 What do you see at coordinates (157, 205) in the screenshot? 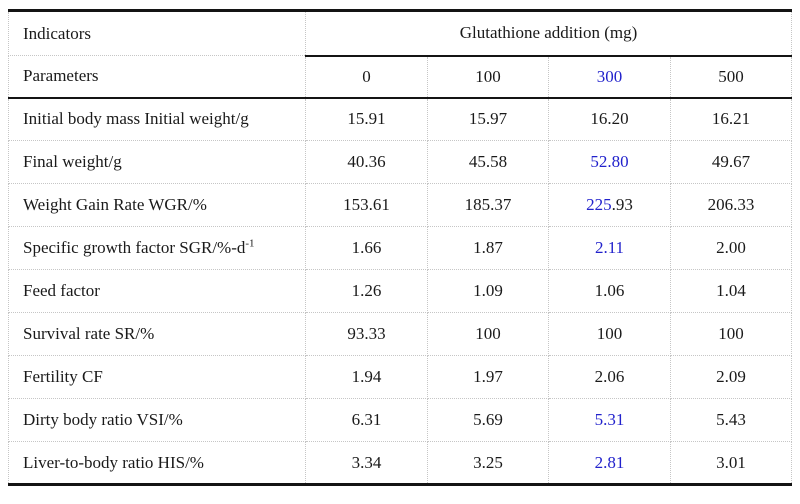
I see `row-label: Weight Gain Rate WGR/%` at bounding box center [157, 205].